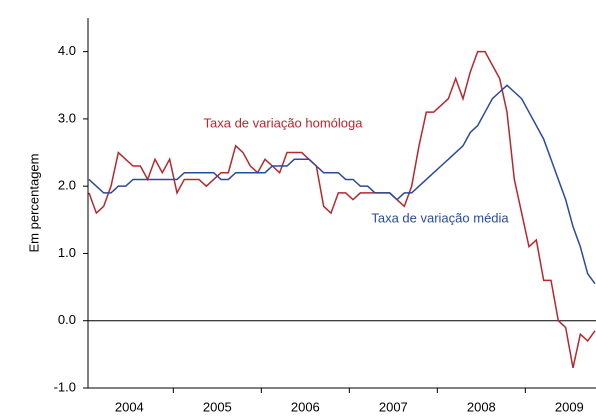  Describe the element at coordinates (67, 185) in the screenshot. I see `y-tick-label: 2.0` at that location.